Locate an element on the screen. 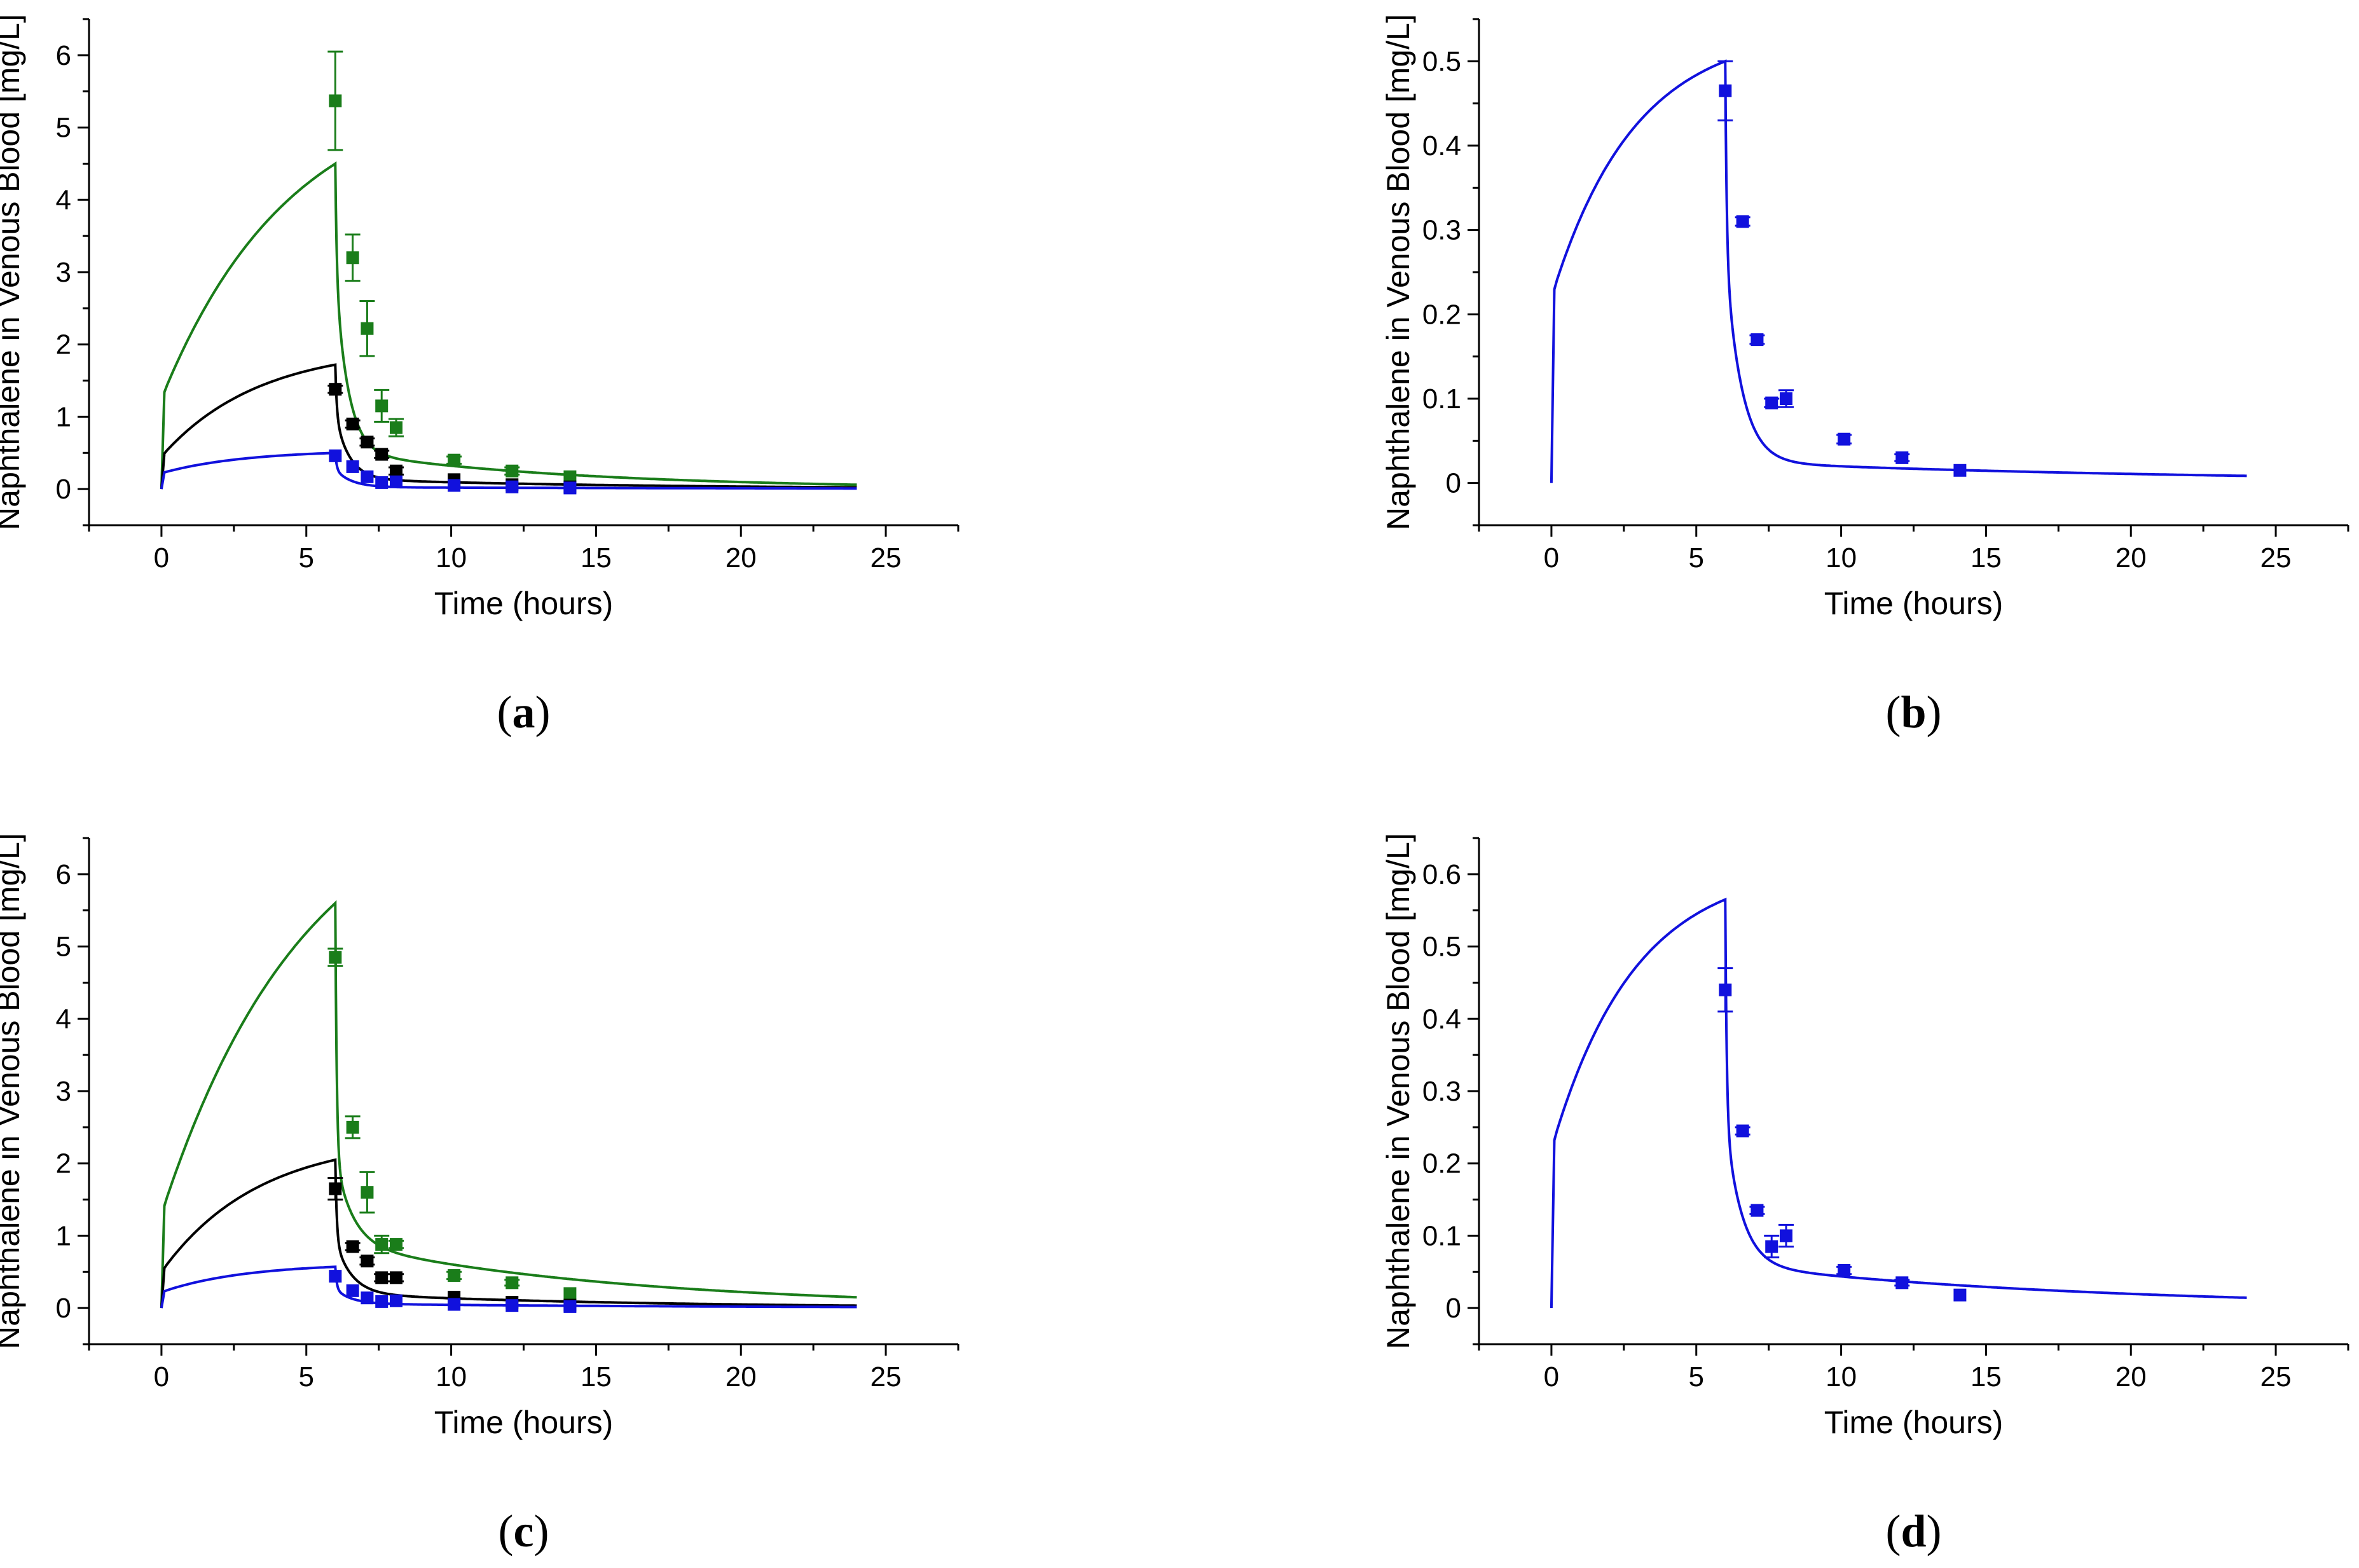  panel-label: (d) is located at coordinates (1913, 1531).